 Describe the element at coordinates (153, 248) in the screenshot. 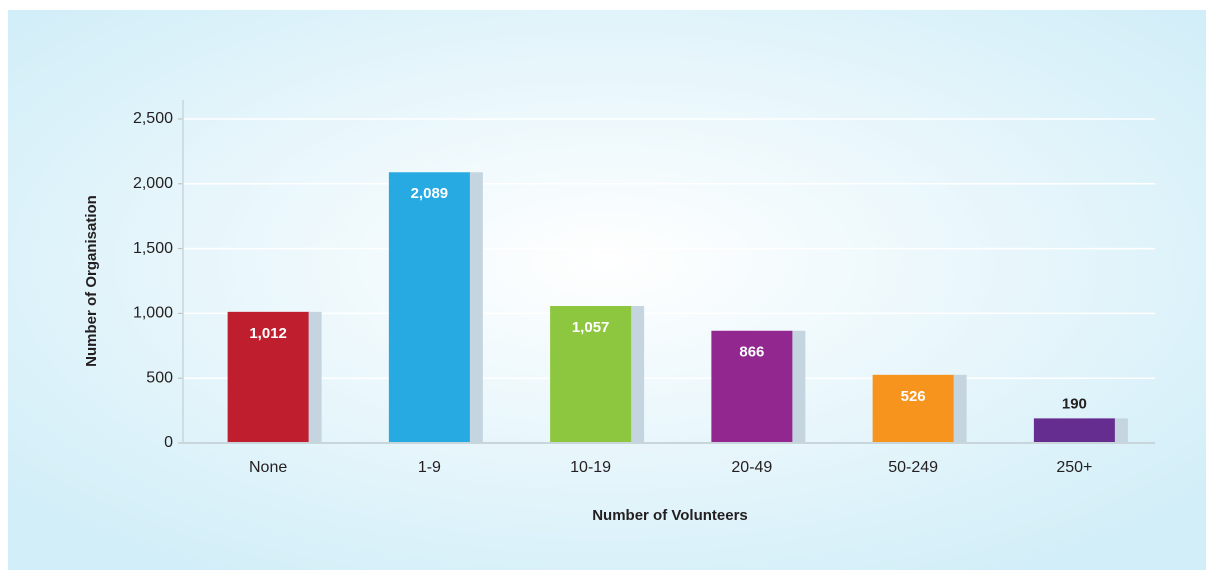

I see `y-tick-label: 1,500` at that location.